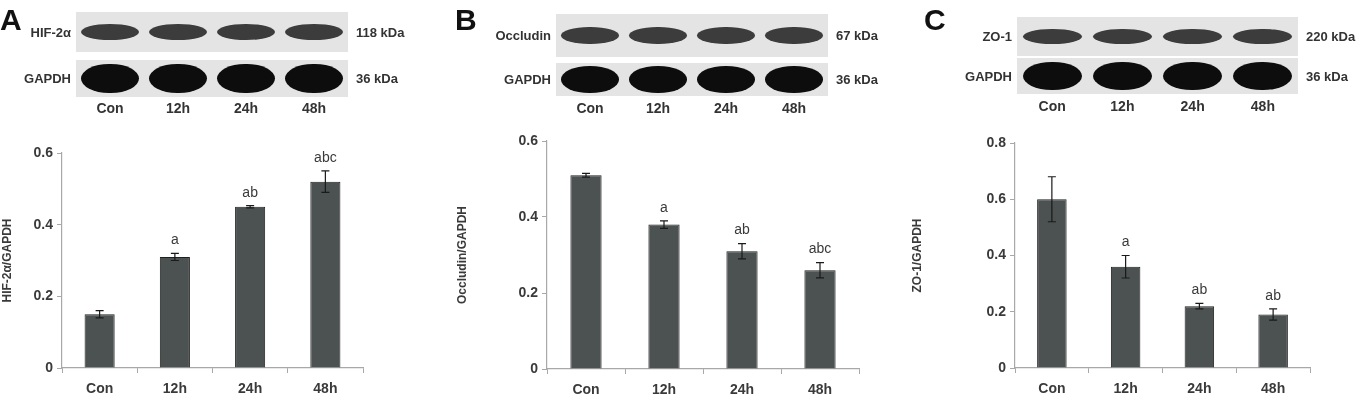  I want to click on chart-title: A, so click(11, 19).